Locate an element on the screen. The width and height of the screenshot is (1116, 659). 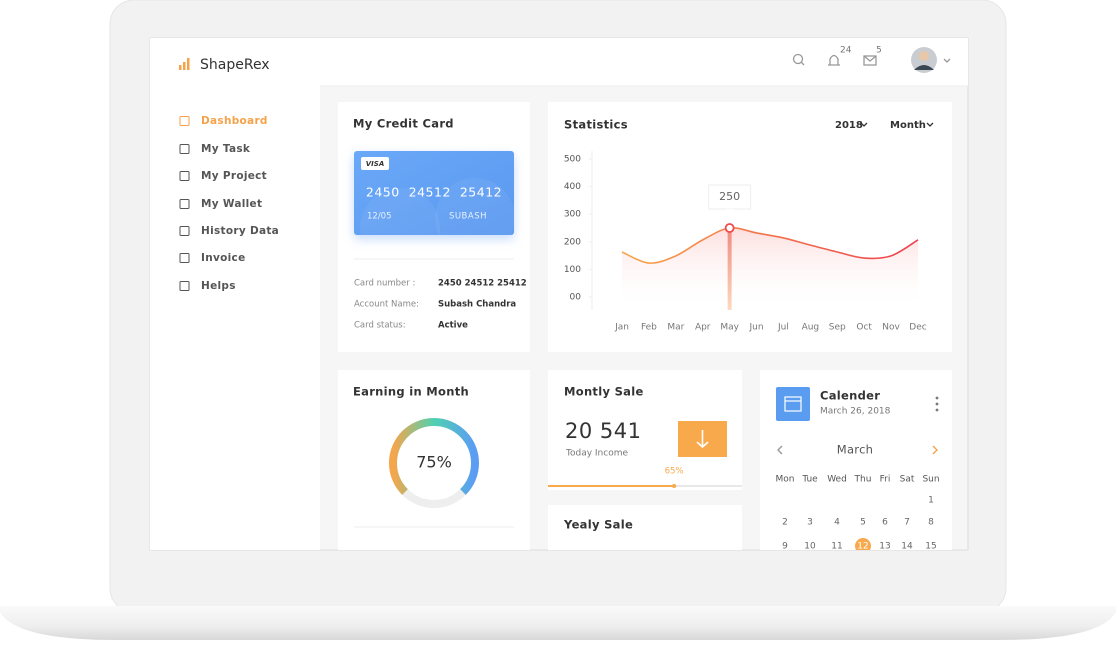
day: 5 is located at coordinates (863, 523).